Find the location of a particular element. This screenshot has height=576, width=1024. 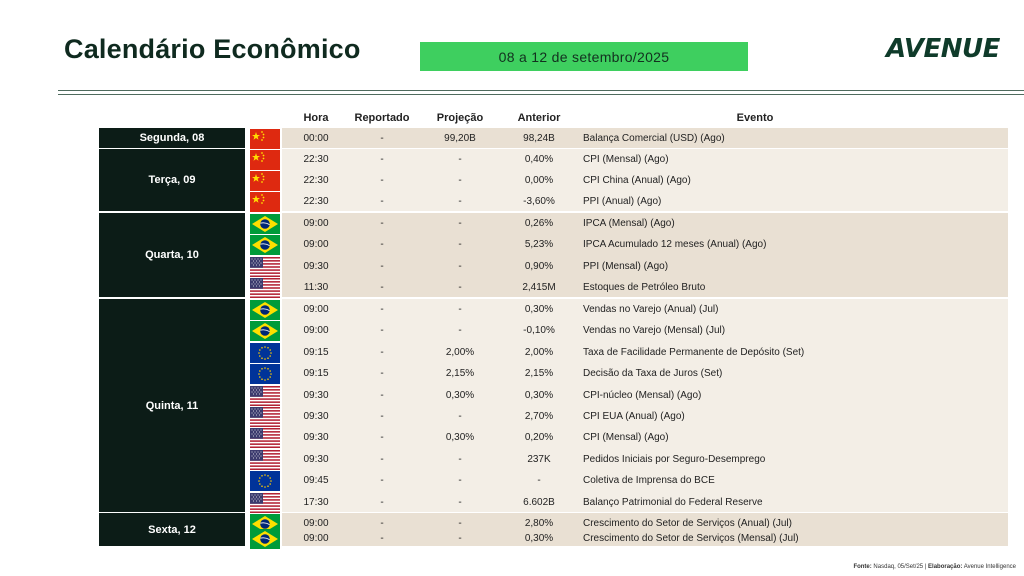

cell-evento: CPI EUA (Anual) (Ago) is located at coordinates (634, 416).